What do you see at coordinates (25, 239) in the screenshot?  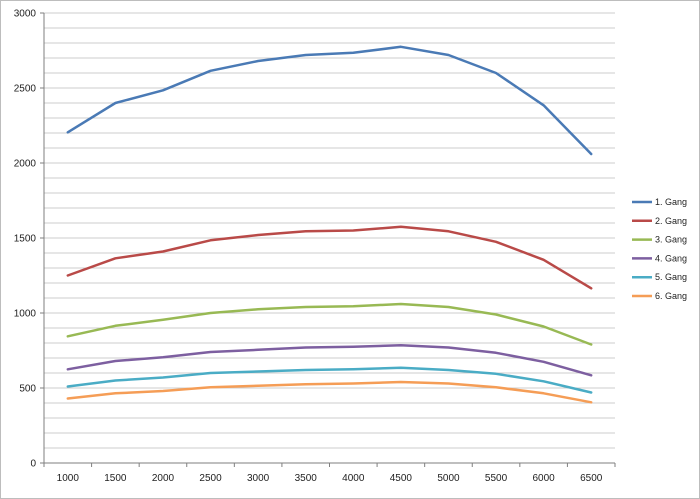 I see `y-tick-label: 1500` at bounding box center [25, 239].